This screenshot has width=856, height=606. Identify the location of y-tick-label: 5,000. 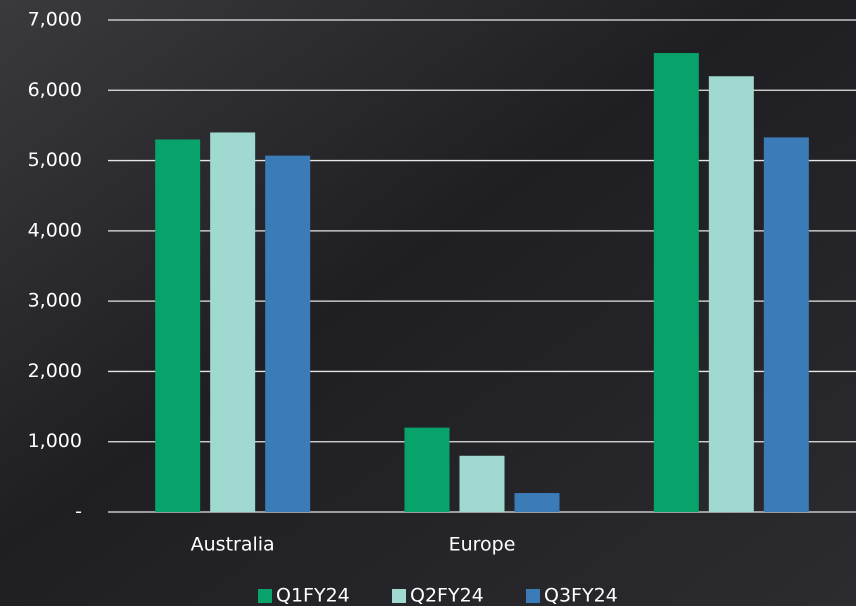
(55, 160).